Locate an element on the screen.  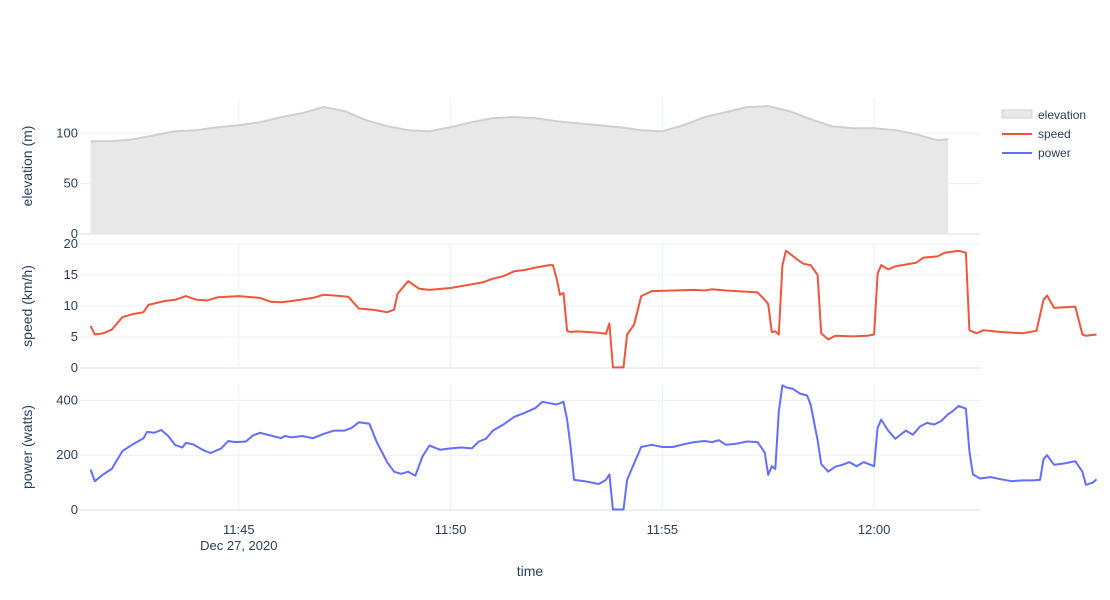
y-tick-label: 20 is located at coordinates (71, 243).